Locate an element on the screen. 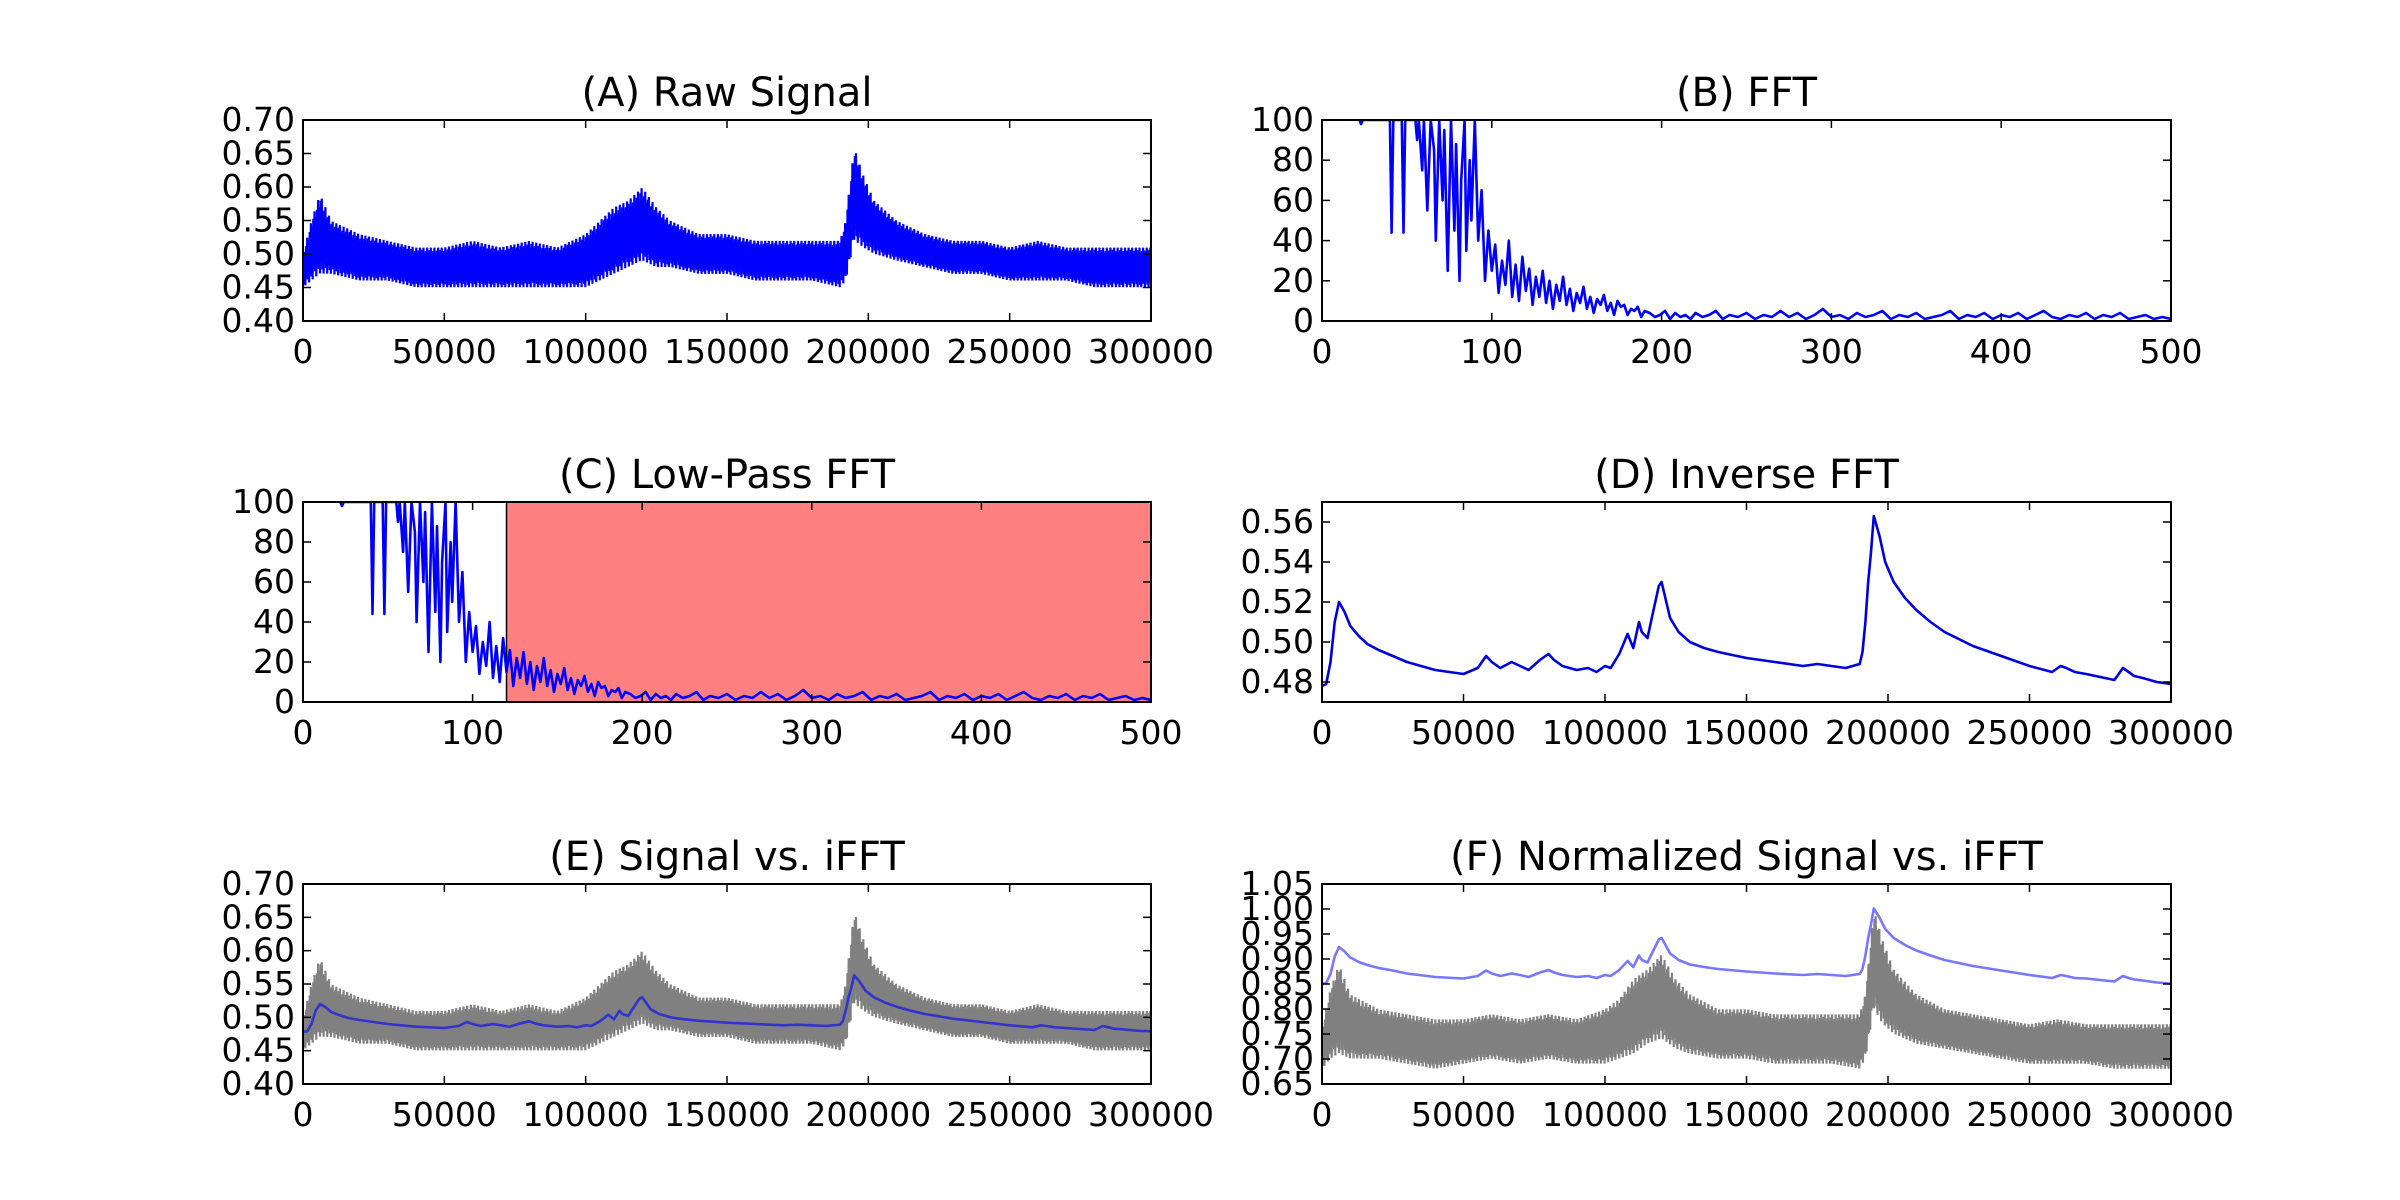  series-e-1-line is located at coordinates (727, 1004).